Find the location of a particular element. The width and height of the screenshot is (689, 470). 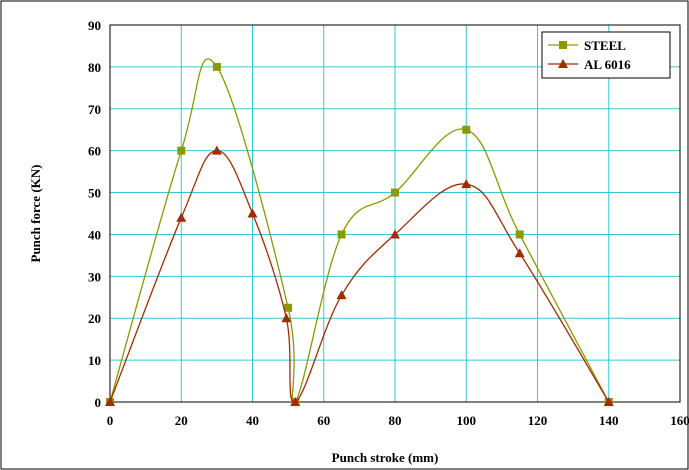

y-tick-label: 80 is located at coordinates (94, 67).